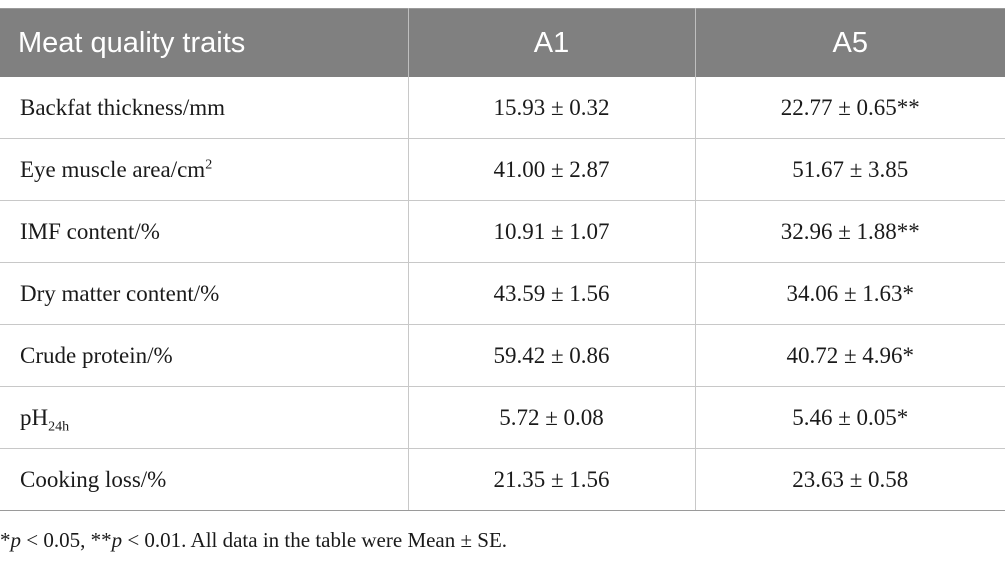 This screenshot has height=569, width=1005. I want to click on a1-cell: 15.93 ± 0.32, so click(552, 108).